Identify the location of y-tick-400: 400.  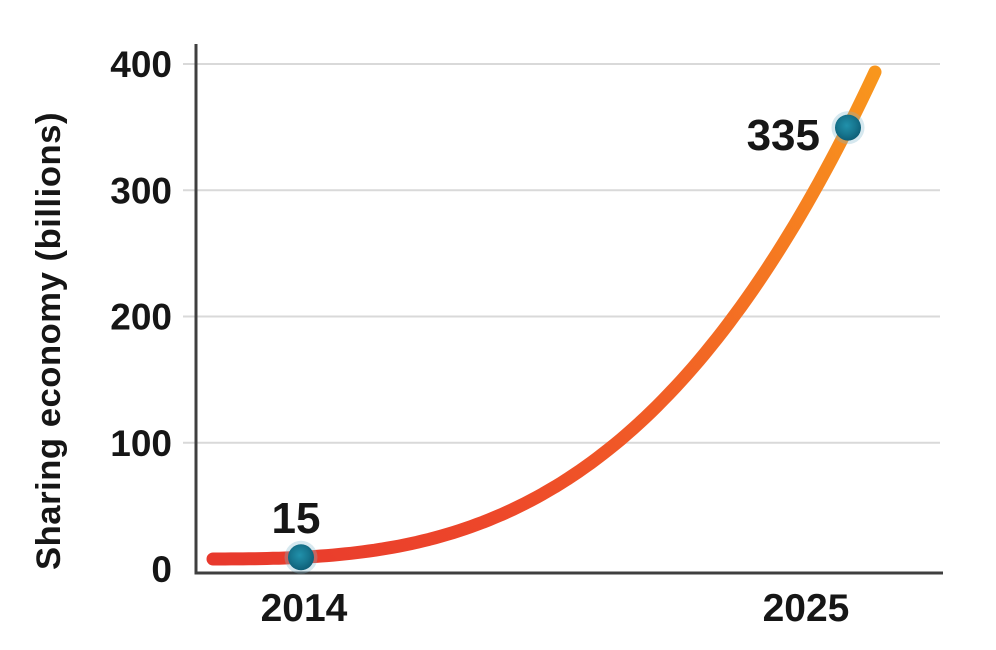
(141, 64).